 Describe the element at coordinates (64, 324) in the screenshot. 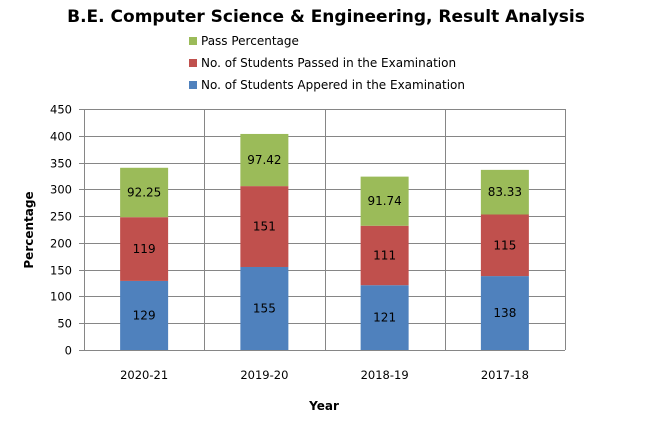

I see `y-tick-label: 50` at that location.